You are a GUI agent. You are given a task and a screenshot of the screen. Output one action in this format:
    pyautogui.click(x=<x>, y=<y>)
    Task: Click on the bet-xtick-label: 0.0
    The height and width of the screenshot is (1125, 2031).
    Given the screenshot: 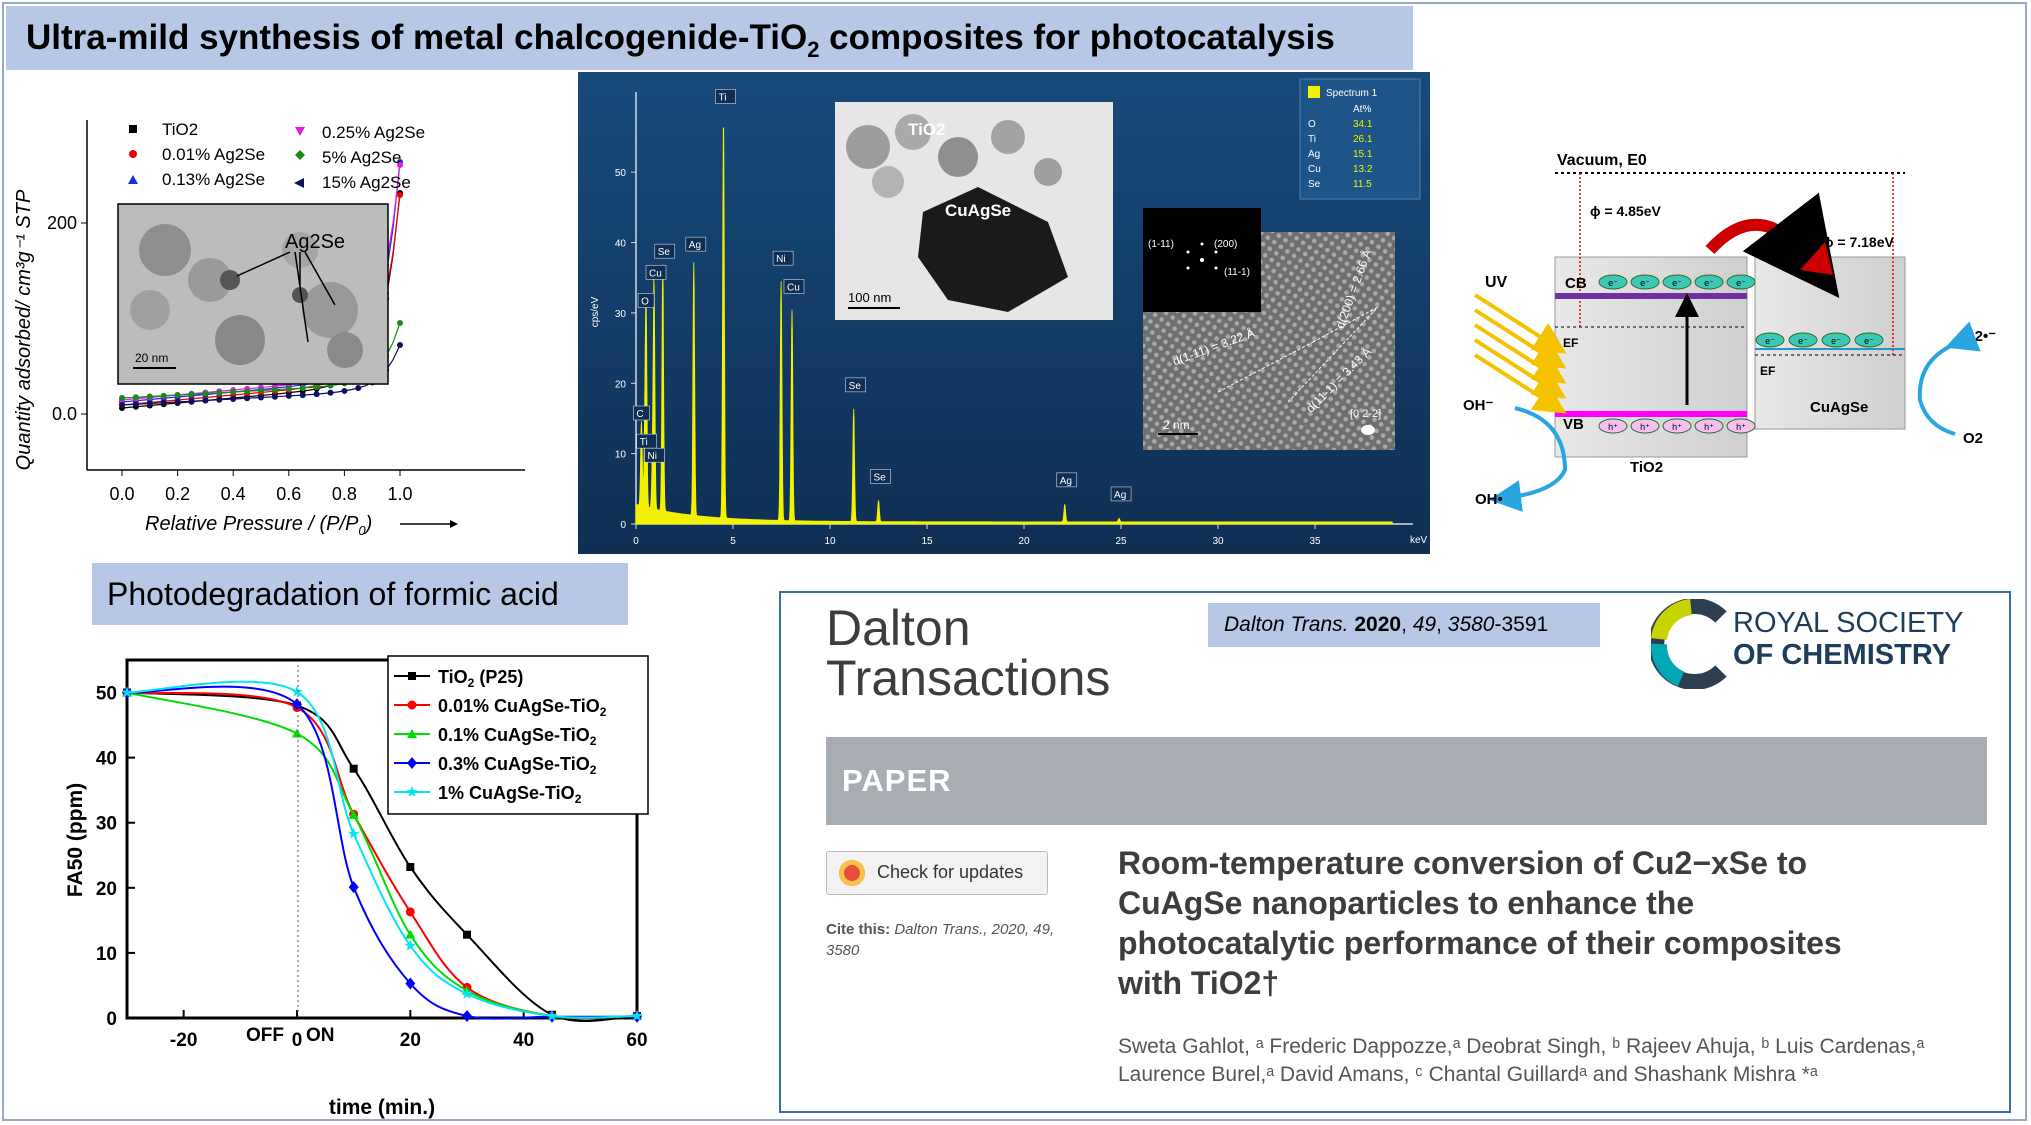 What is the action you would take?
    pyautogui.click(x=121, y=494)
    